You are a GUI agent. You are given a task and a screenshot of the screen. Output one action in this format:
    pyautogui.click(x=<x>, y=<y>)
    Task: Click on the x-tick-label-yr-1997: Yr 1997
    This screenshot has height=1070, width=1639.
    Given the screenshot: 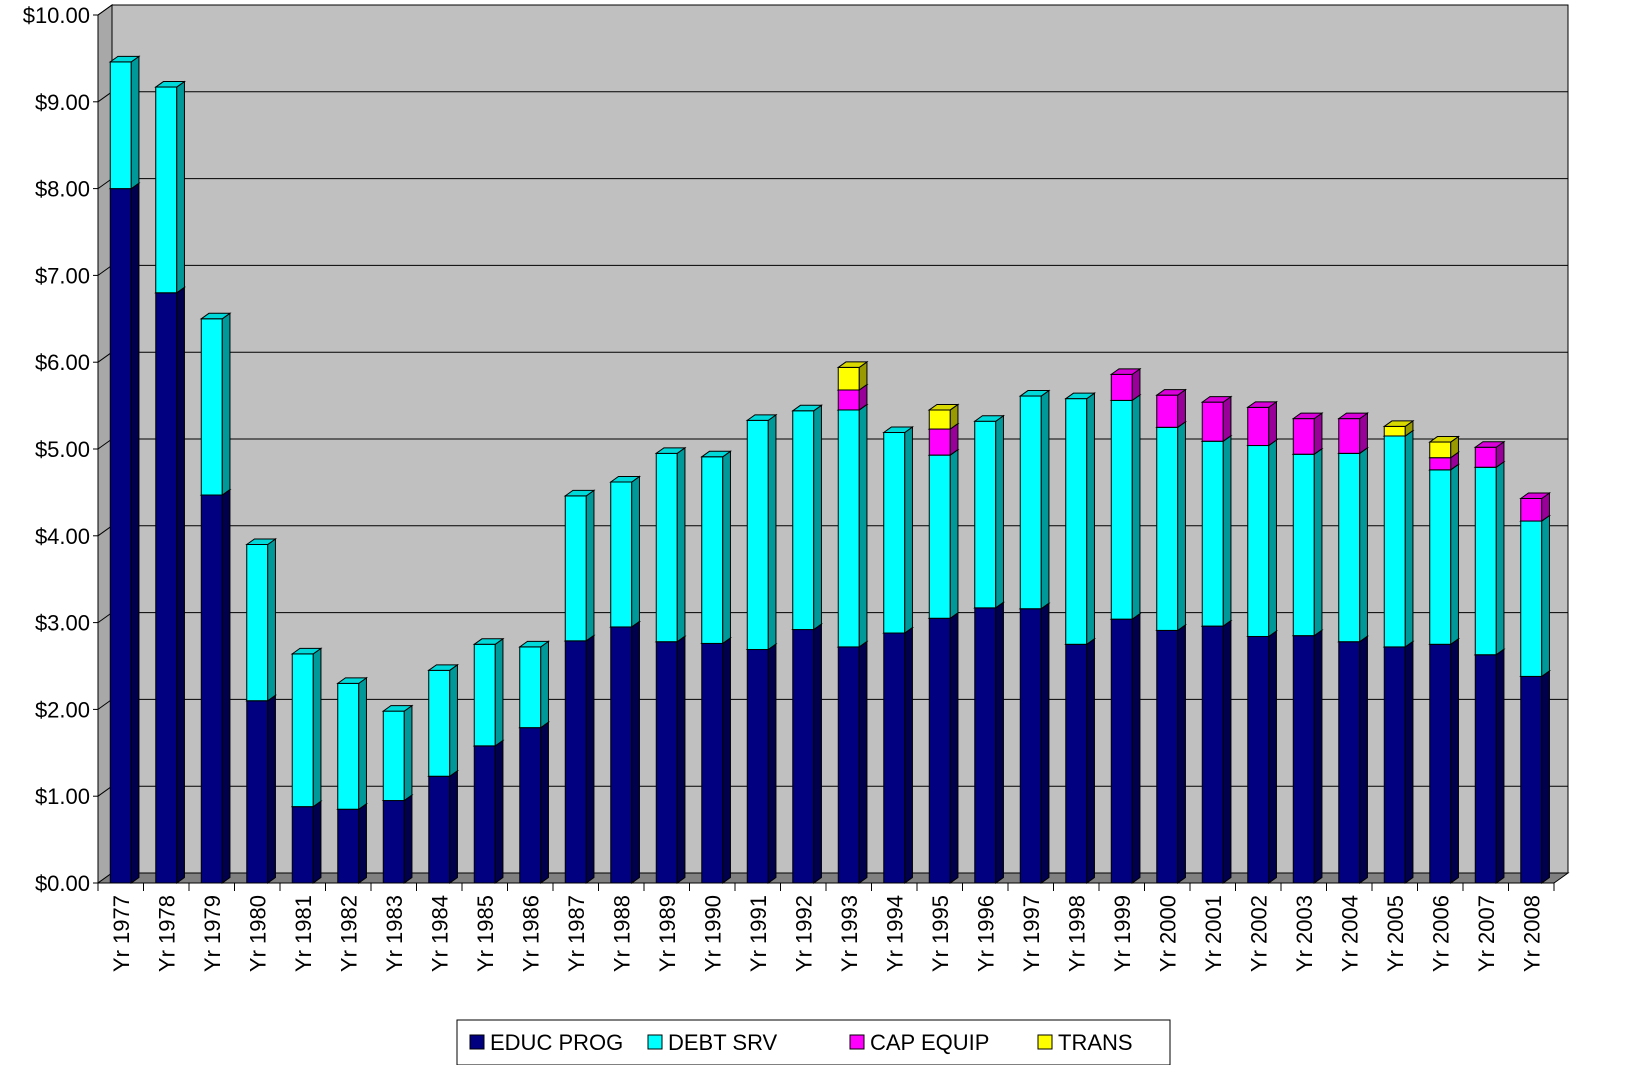 What is the action you would take?
    pyautogui.click(x=1031, y=933)
    